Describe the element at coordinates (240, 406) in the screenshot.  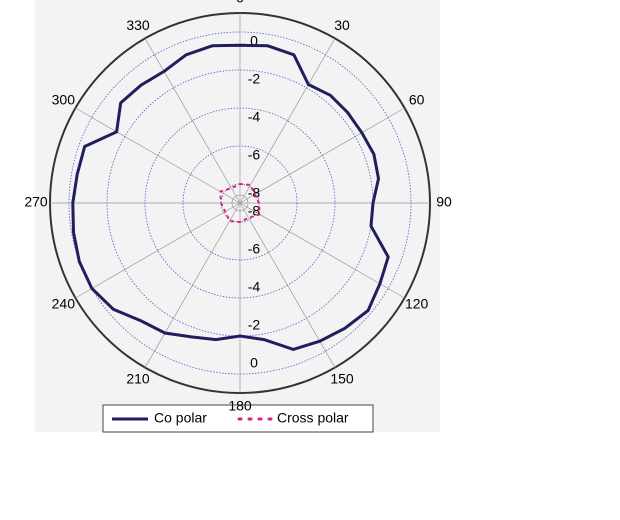
I see `angle-tick-label: 180` at that location.